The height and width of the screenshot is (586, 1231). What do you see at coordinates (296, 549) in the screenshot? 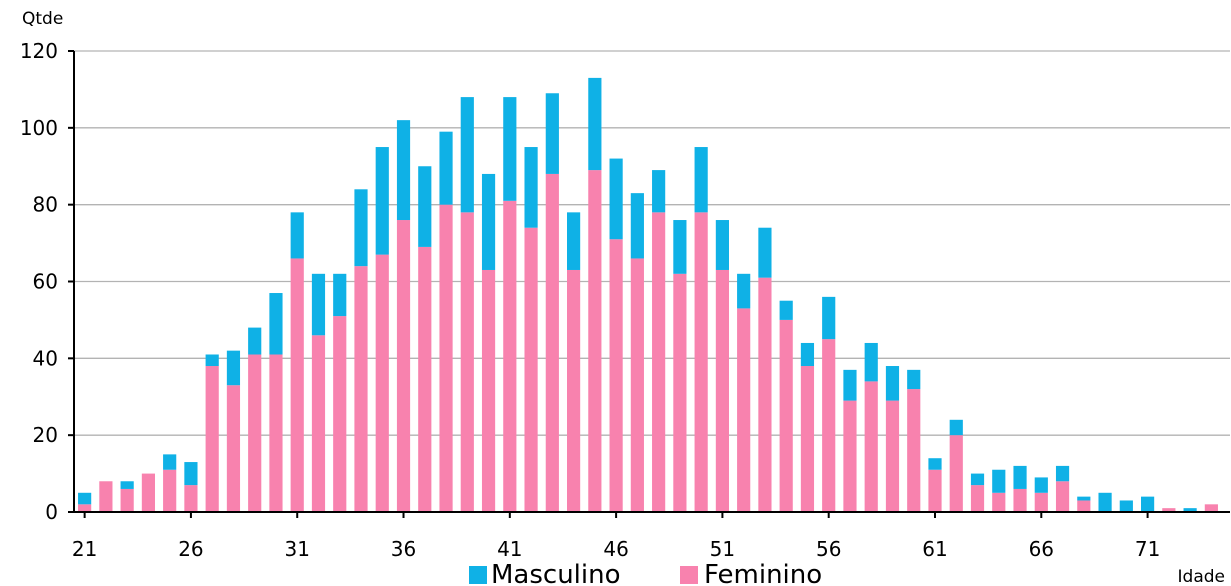
I see `x-tick-label: 31` at bounding box center [296, 549].